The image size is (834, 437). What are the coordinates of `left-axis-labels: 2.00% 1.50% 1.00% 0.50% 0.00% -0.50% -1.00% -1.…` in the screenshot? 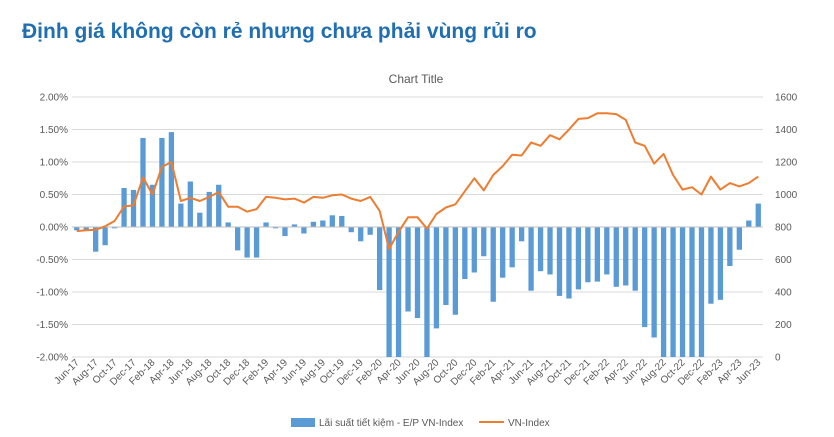 It's located at (52, 228).